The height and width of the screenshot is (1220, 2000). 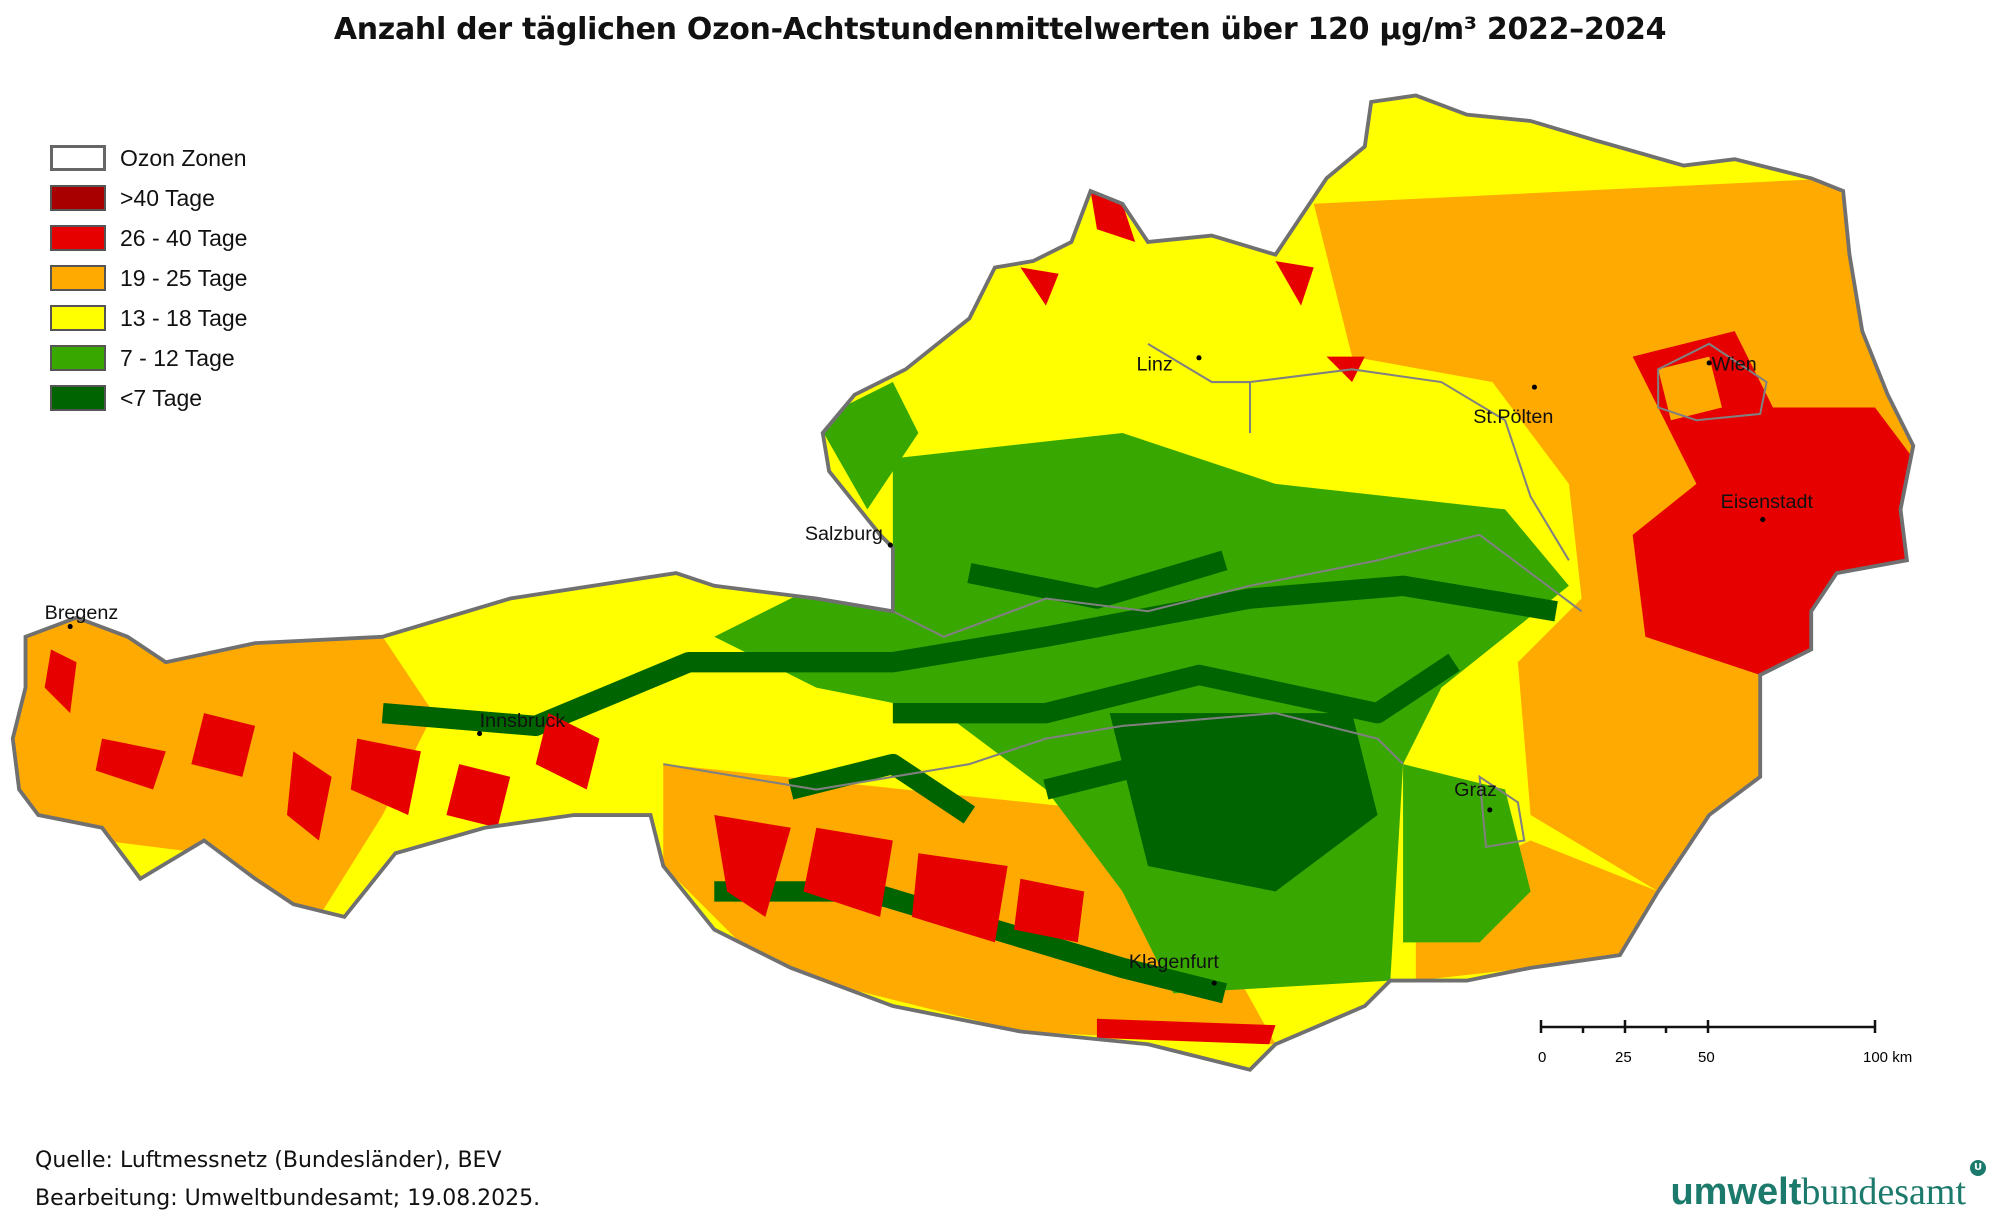 I want to click on scale-tick-50: 50, so click(x=1706, y=1057).